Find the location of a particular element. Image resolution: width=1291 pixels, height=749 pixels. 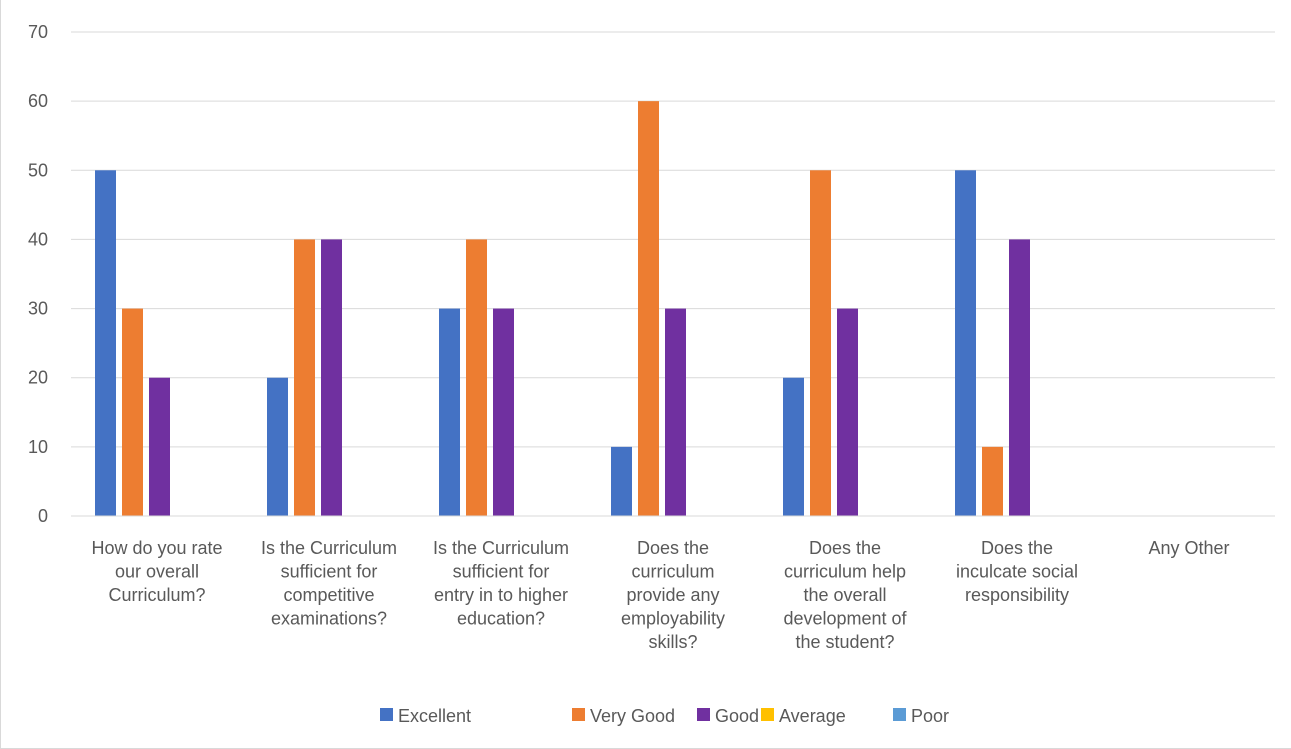

legend: Excellent Very Good Good Average Poor is located at coordinates (664, 716).